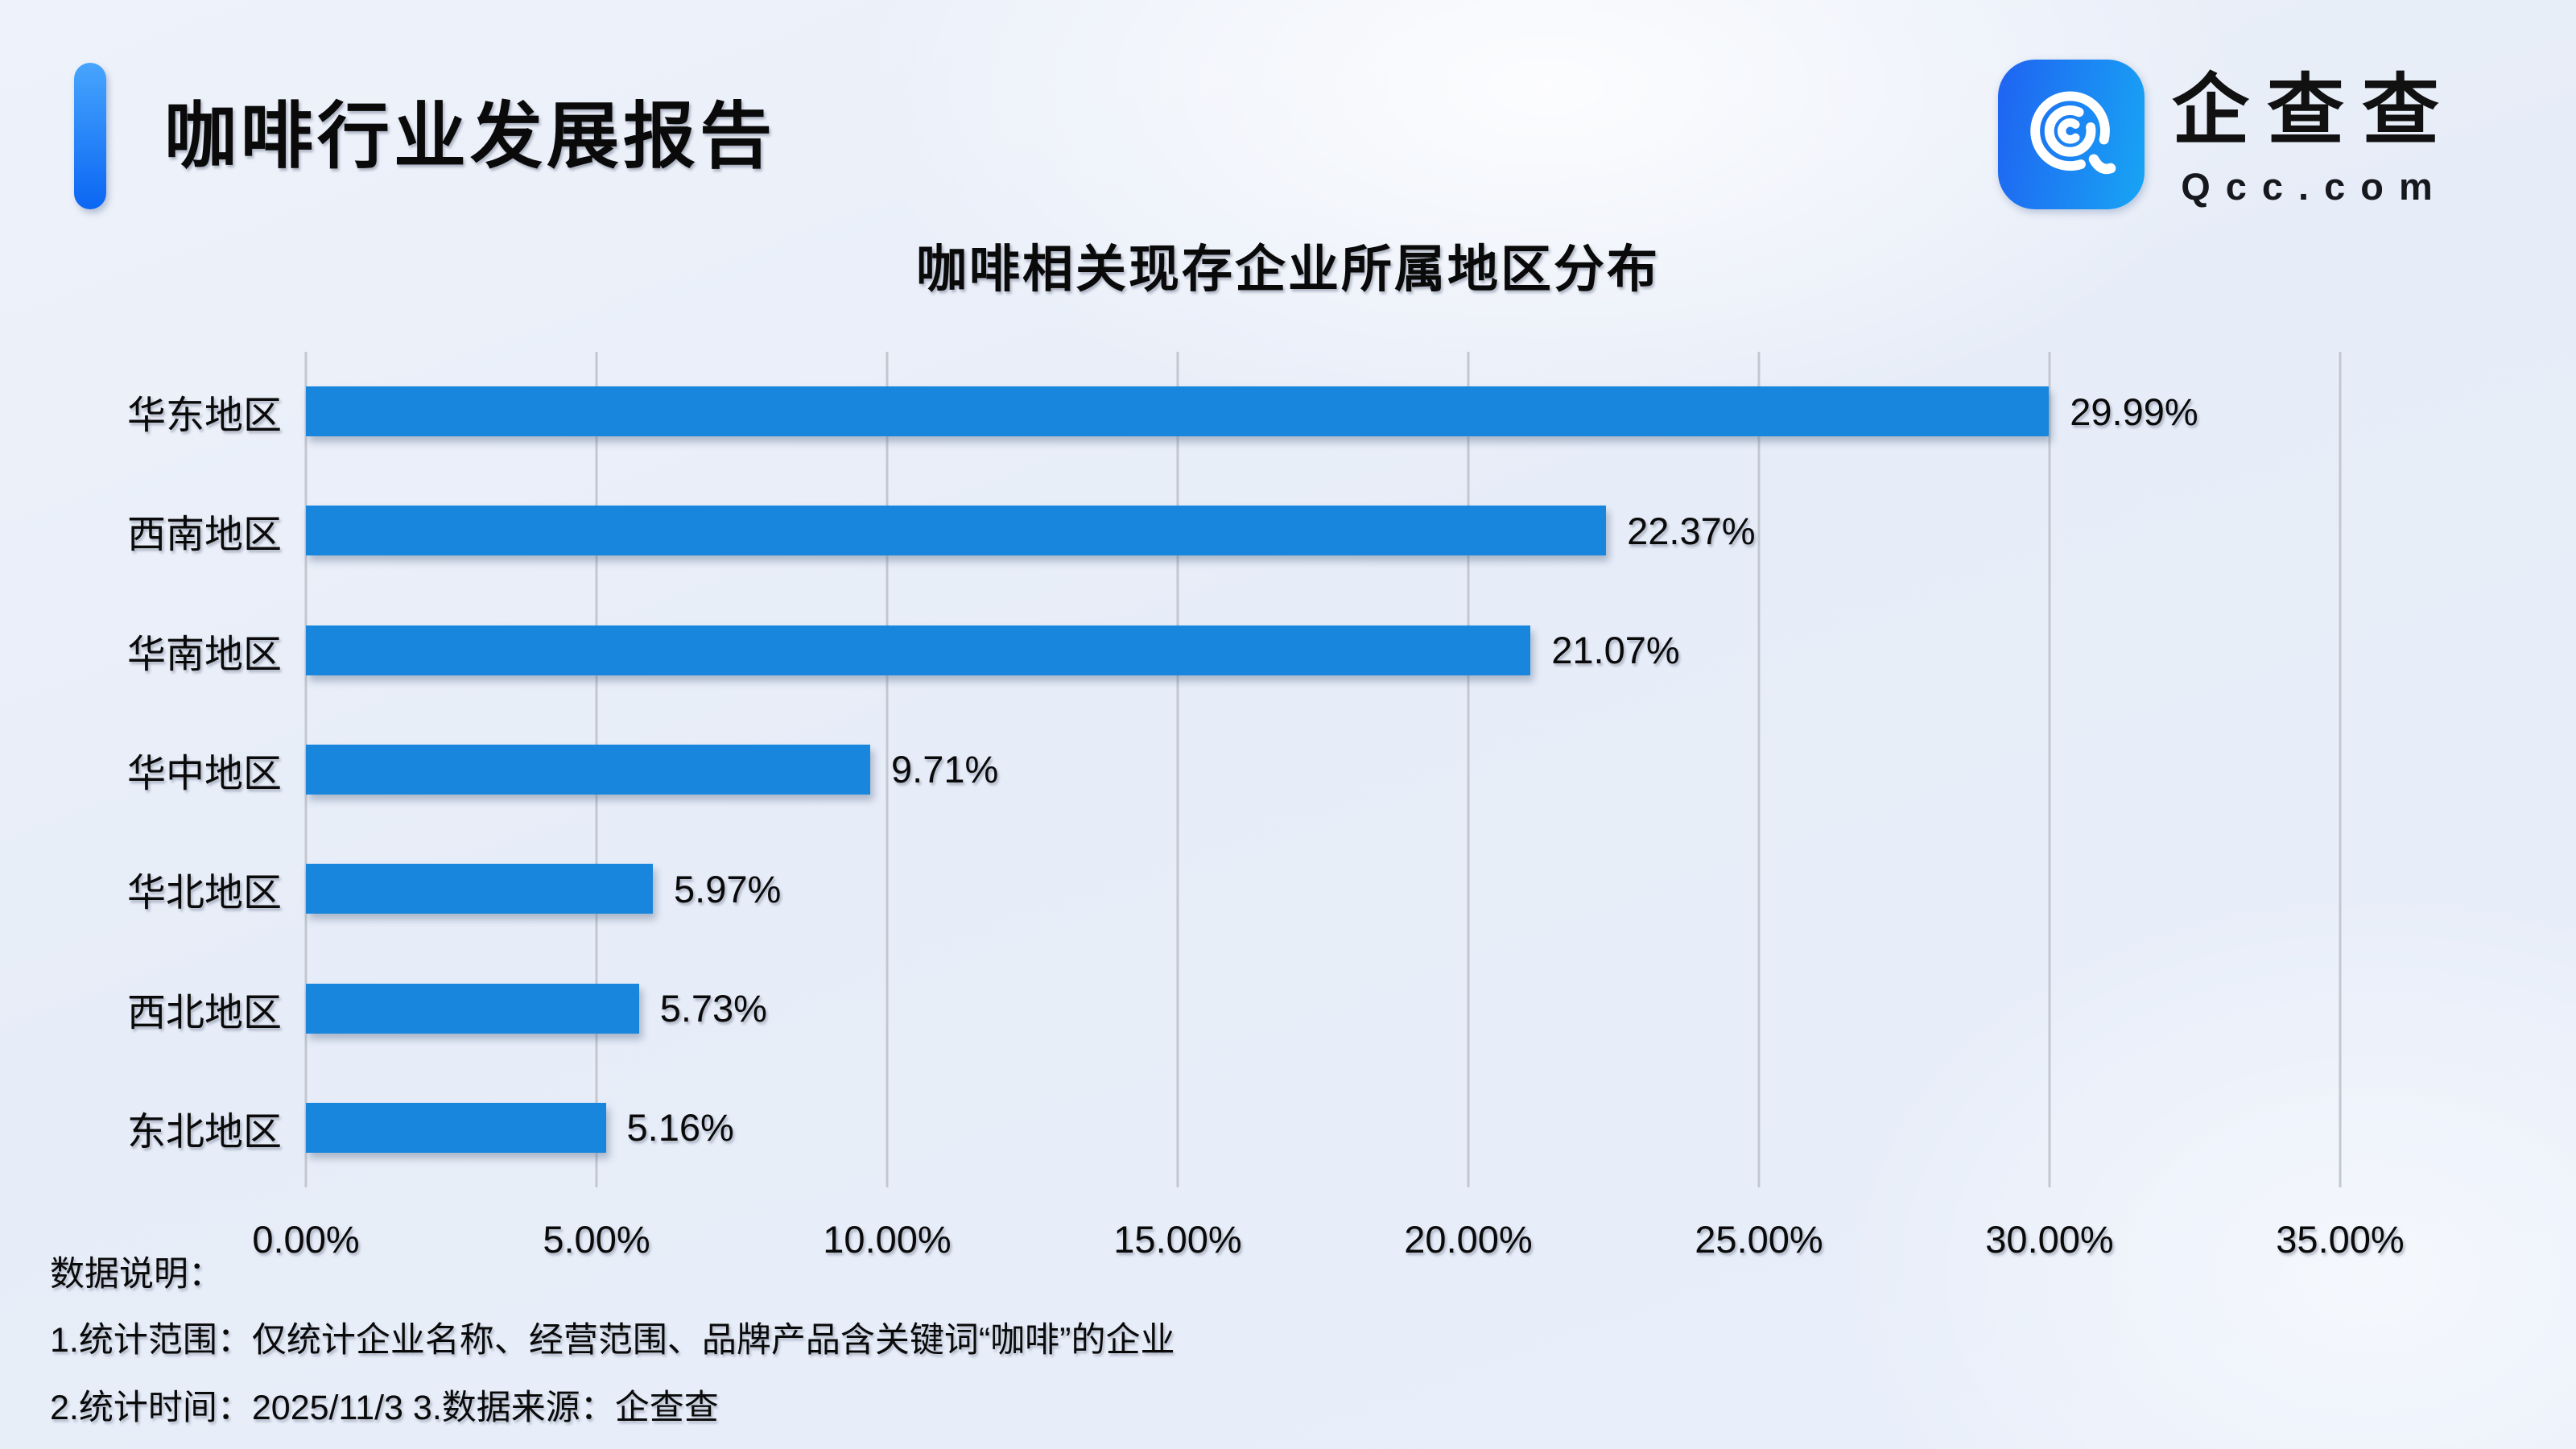 This screenshot has height=1449, width=2576. Describe the element at coordinates (306, 1239) in the screenshot. I see `x-tick-label: 0.00%` at that location.